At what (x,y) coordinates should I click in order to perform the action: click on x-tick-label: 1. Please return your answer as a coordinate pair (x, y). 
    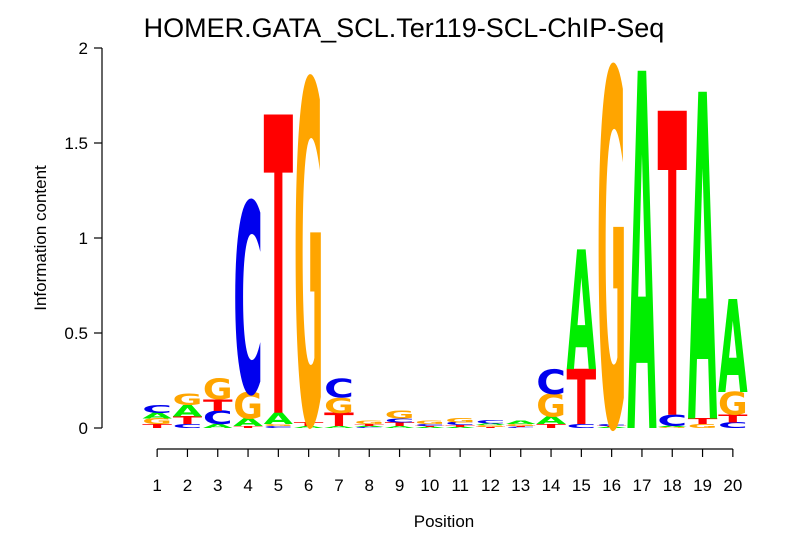
    Looking at the image, I should click on (156, 485).